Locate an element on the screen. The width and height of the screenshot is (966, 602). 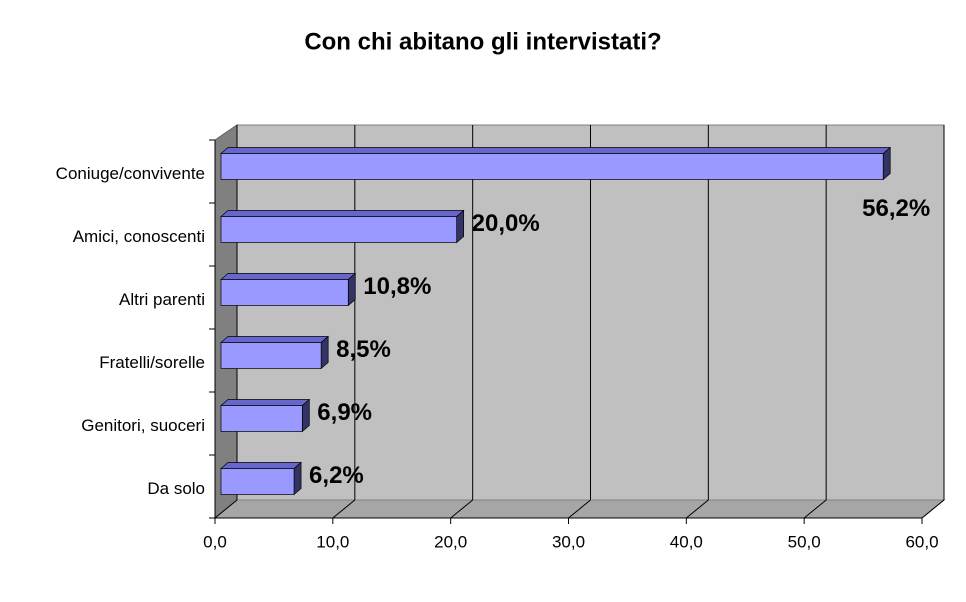
side-wall is located at coordinates (226, 322).